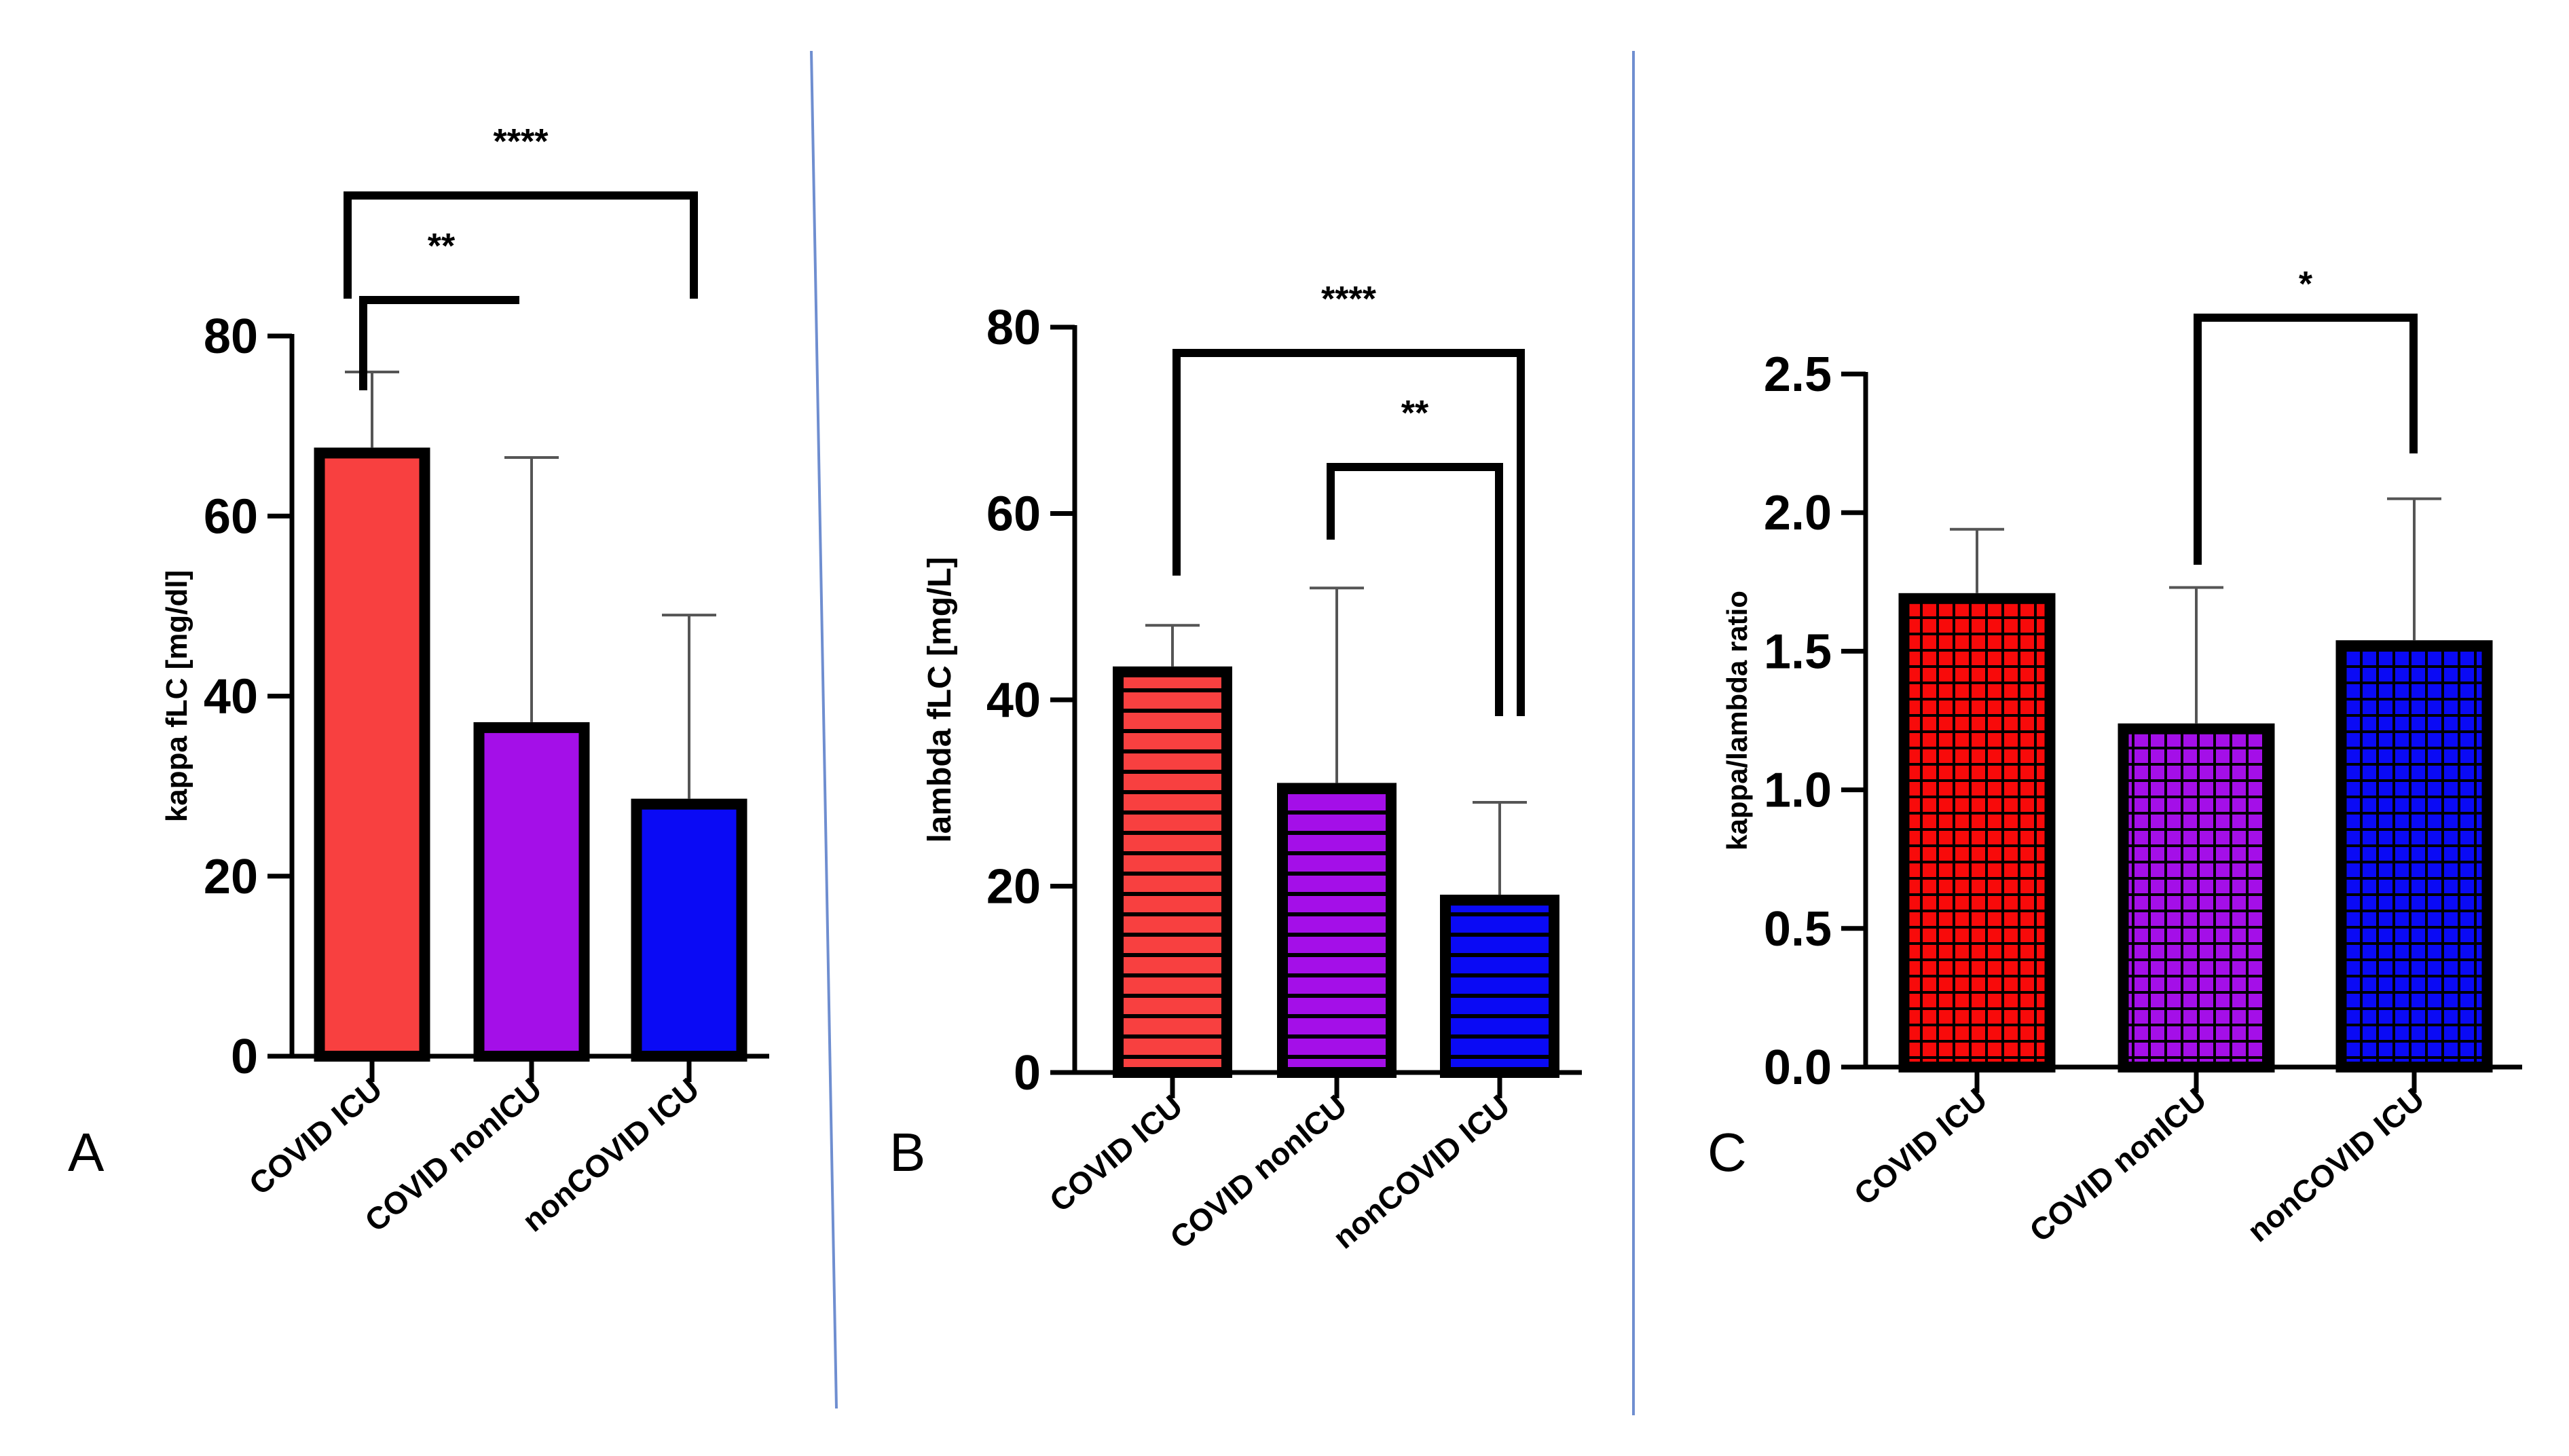 The height and width of the screenshot is (1456, 2569). I want to click on y-tick-label: 1.0, so click(1798, 791).